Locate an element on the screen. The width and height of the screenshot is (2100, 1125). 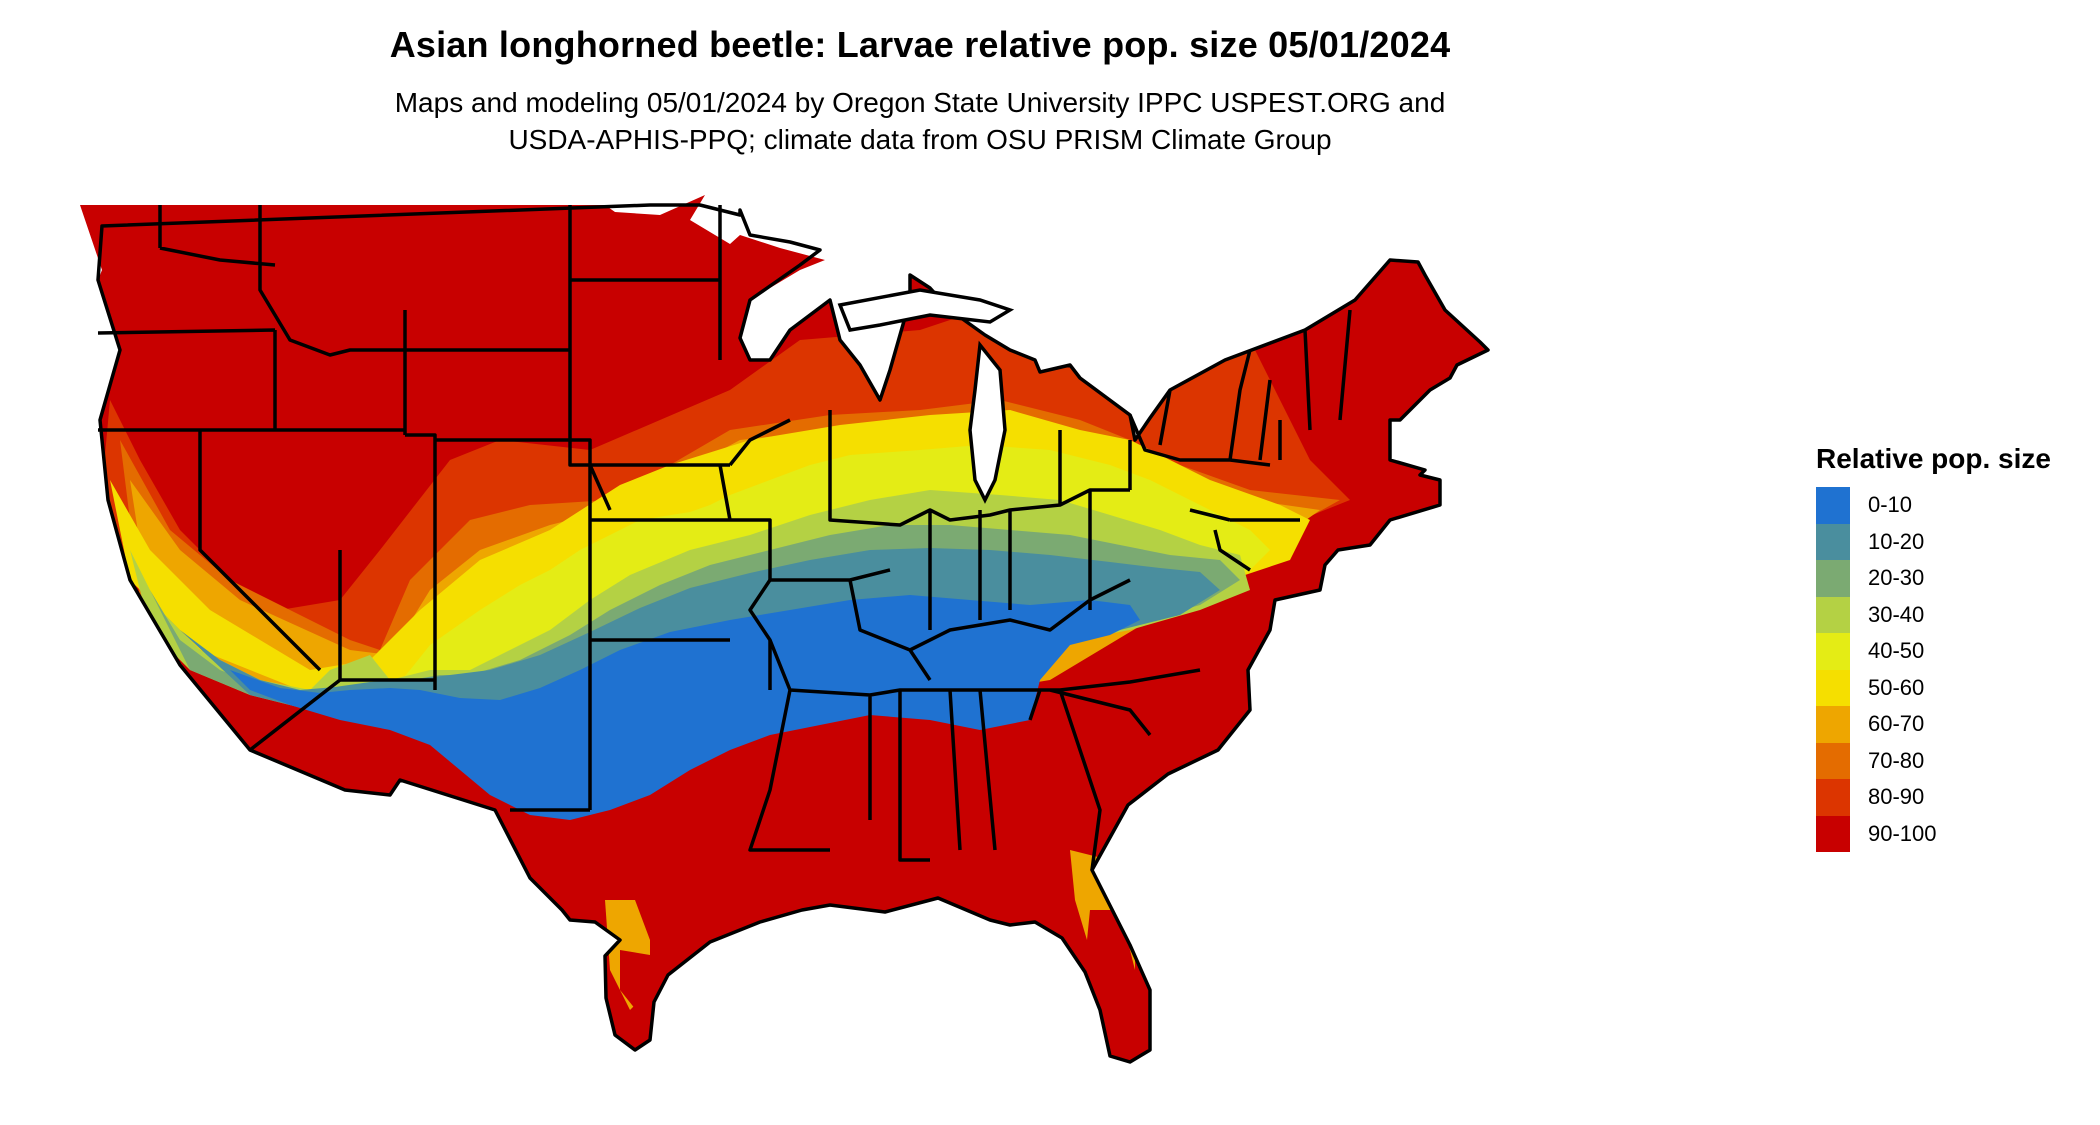
legend-item: 70-80 is located at coordinates (1951, 760).